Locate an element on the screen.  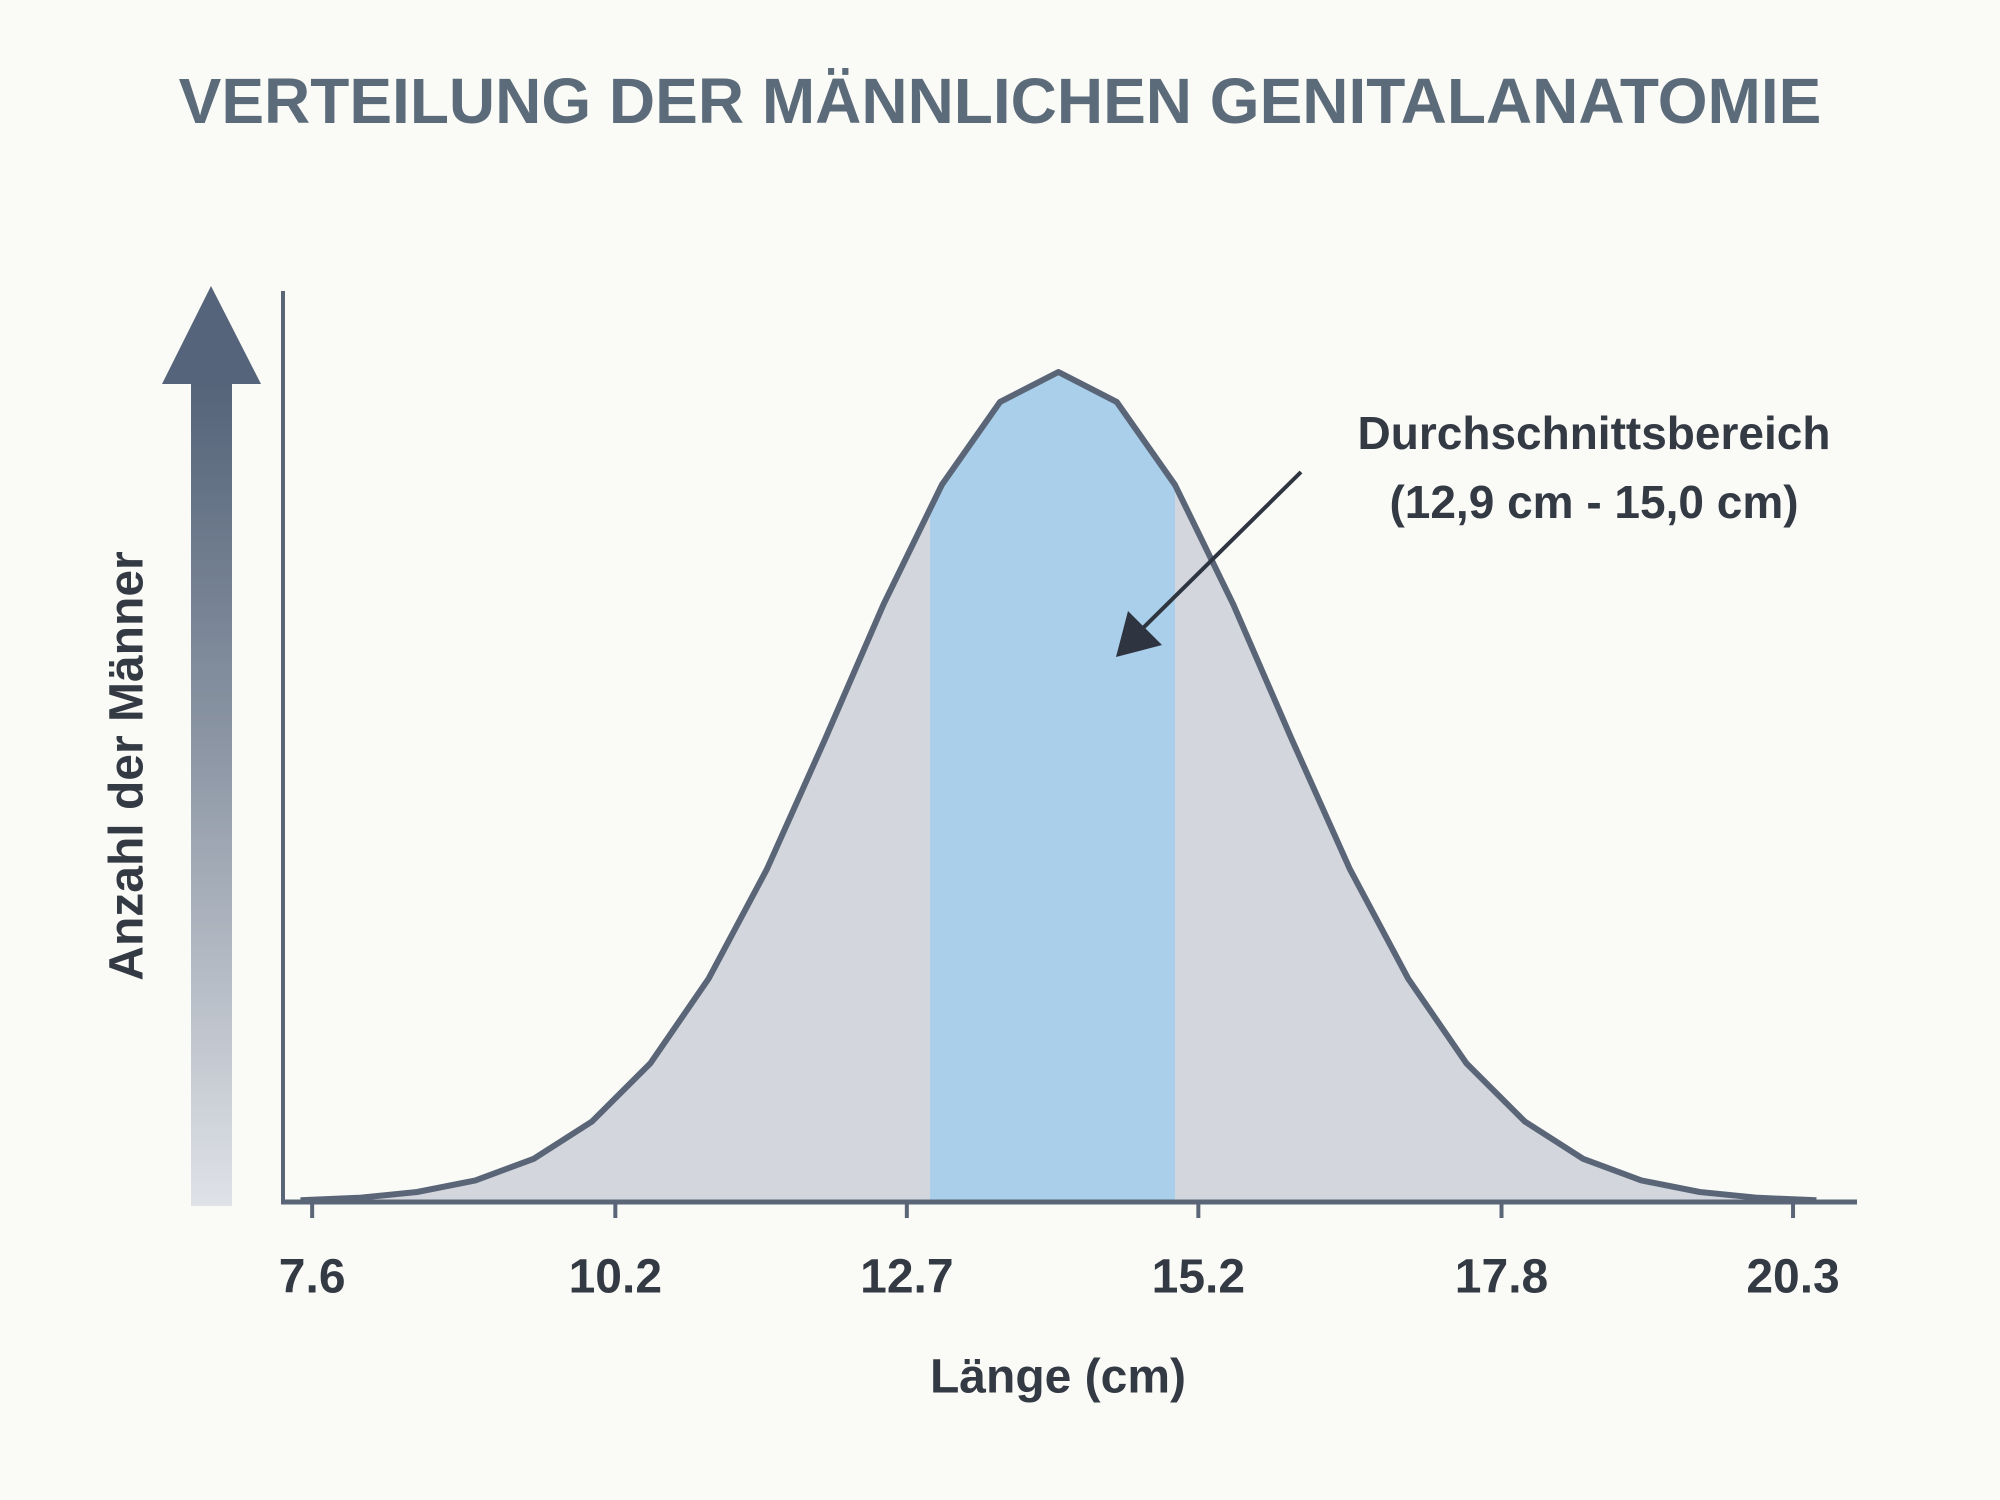
x-axis-label: Länge (cm) is located at coordinates (1058, 1377).